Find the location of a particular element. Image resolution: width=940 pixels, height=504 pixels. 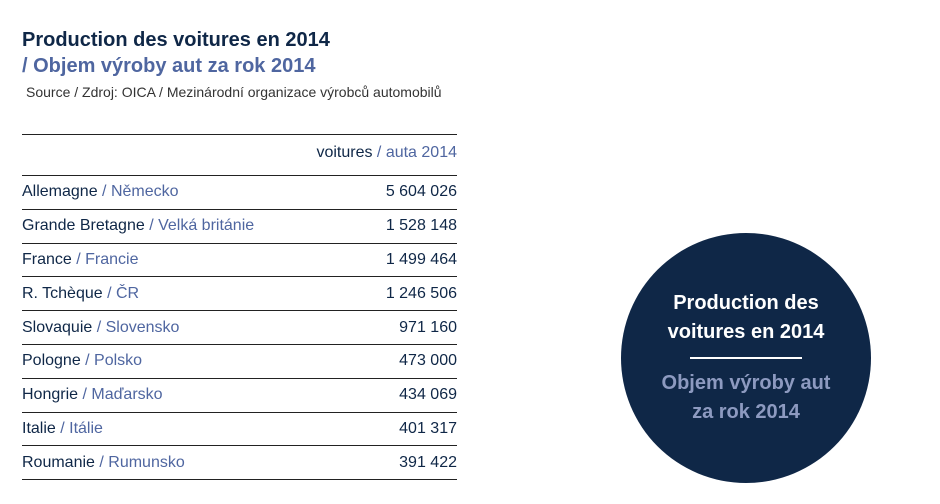

table-header: voitures / auta 2014 is located at coordinates (239, 155).